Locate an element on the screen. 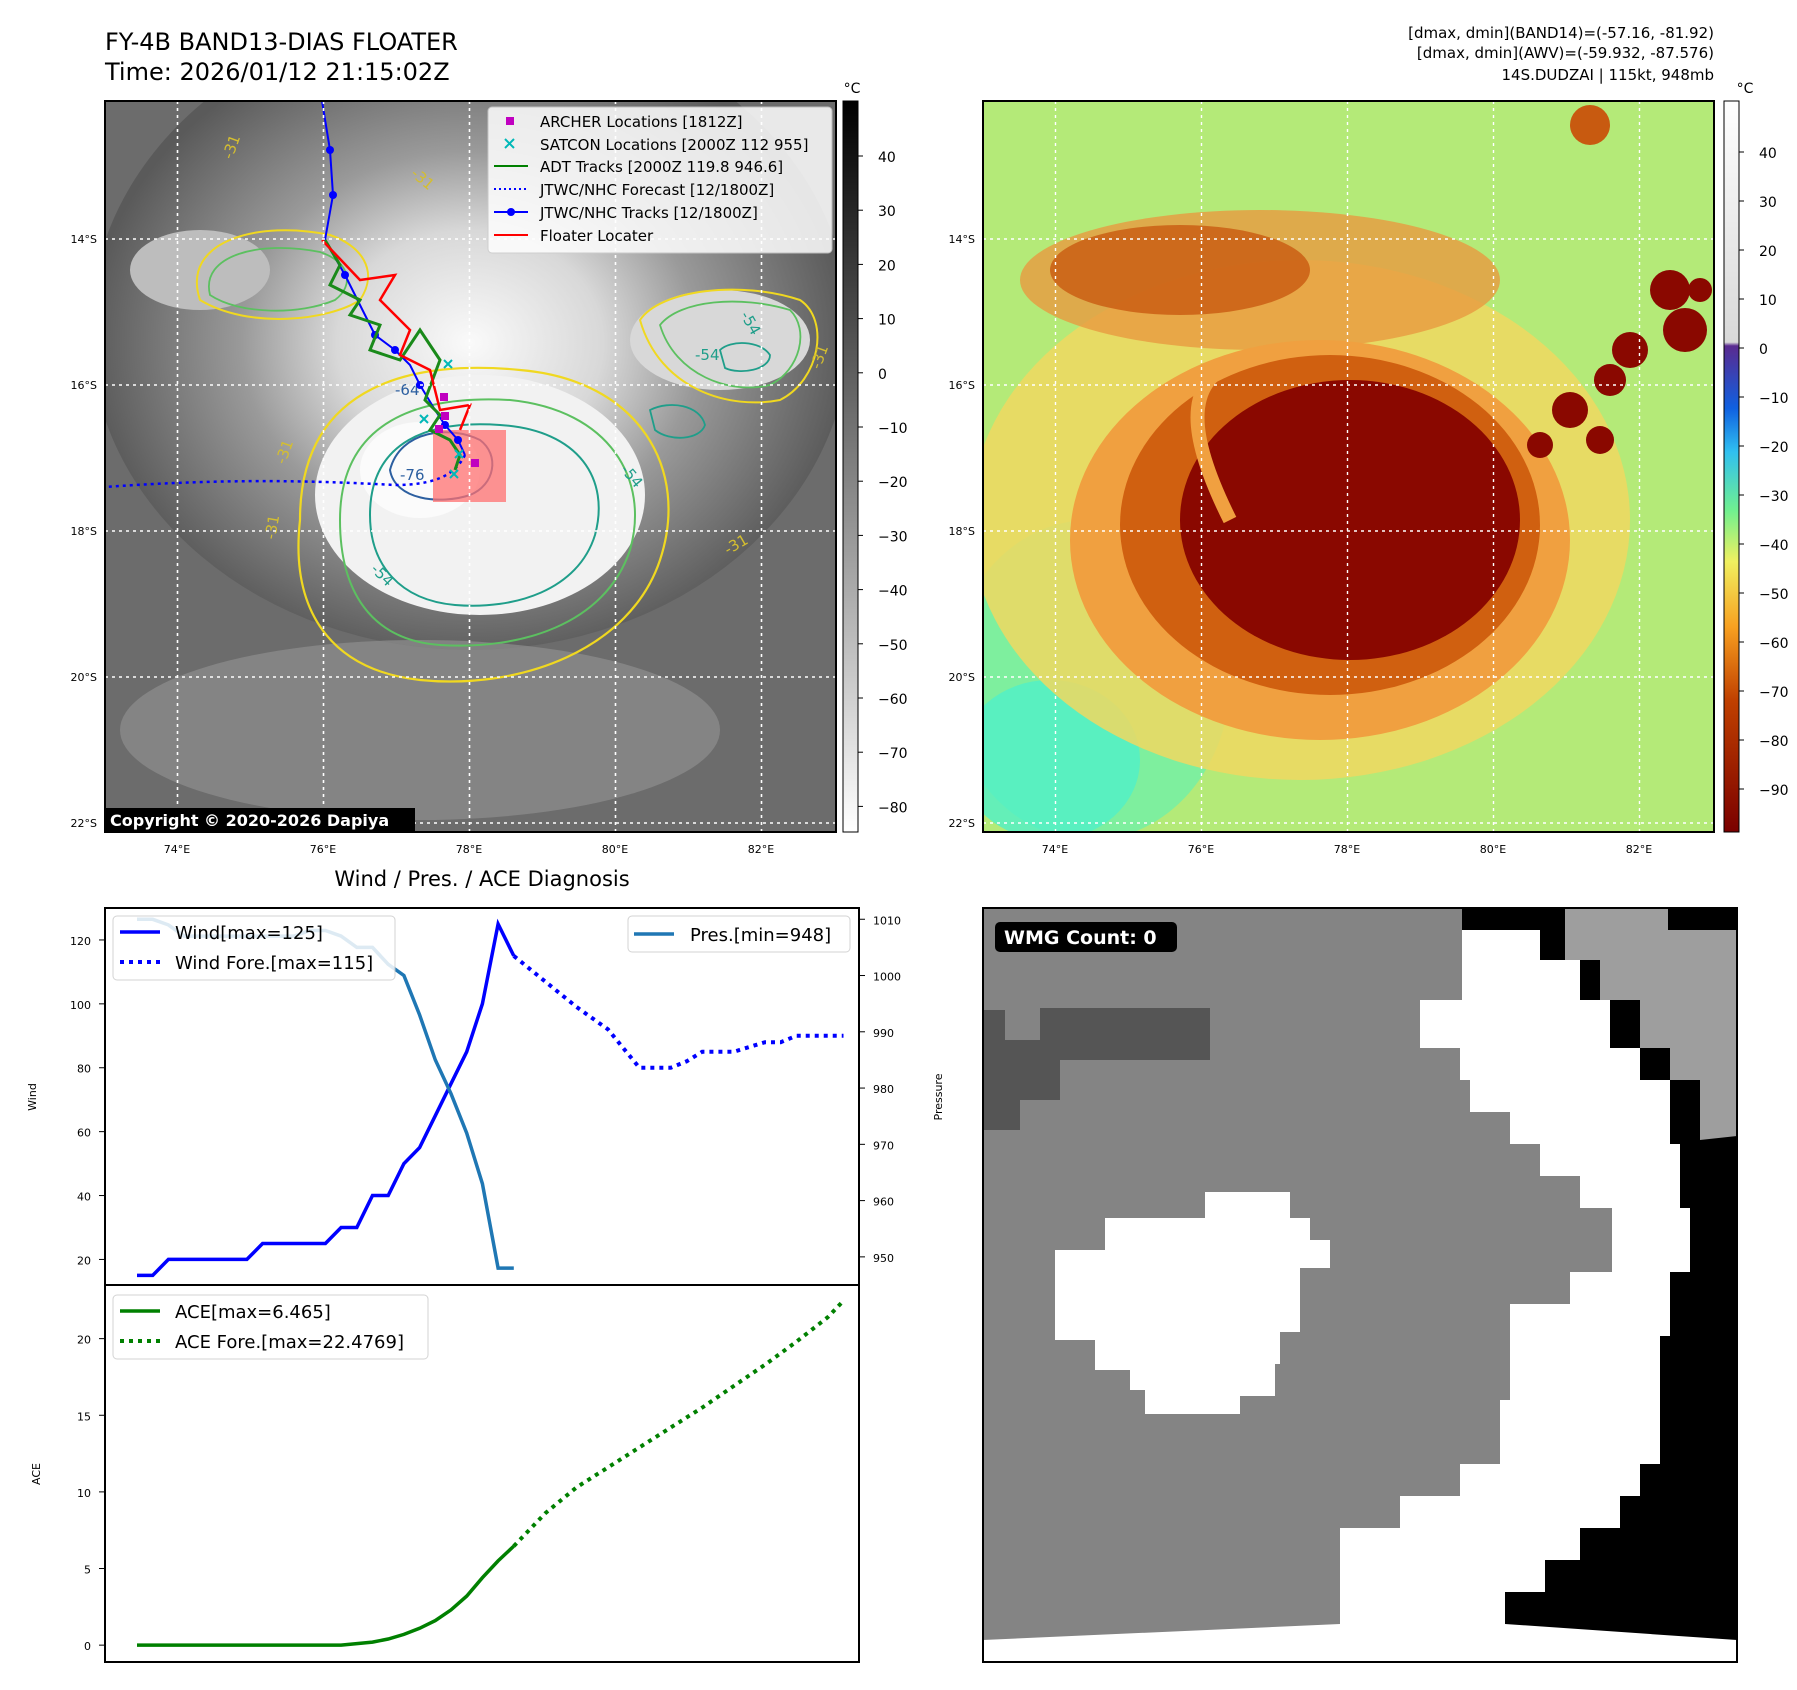  legend-jtwc-forecast: JTWC/NHC Forecast [12/1800Z] is located at coordinates (656, 190).